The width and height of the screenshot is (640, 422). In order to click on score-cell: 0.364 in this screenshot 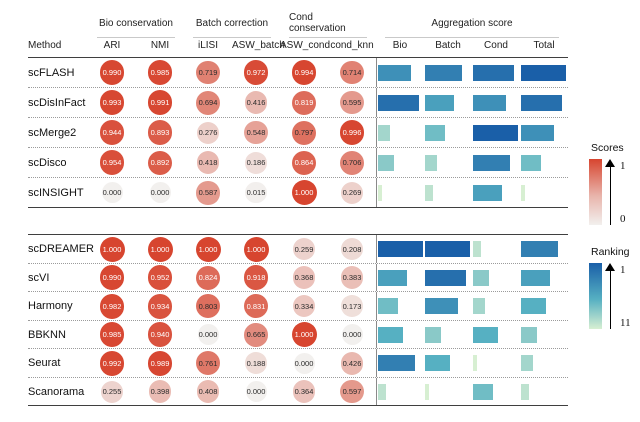, I will do `click(304, 392)`.